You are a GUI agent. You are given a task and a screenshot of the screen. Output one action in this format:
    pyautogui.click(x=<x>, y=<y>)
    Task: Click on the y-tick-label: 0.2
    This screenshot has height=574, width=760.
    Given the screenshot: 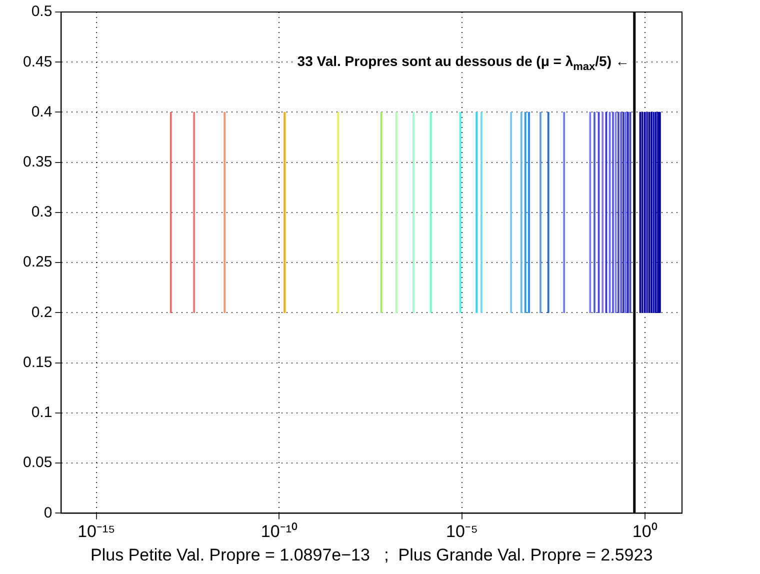 What is the action you would take?
    pyautogui.click(x=41, y=312)
    